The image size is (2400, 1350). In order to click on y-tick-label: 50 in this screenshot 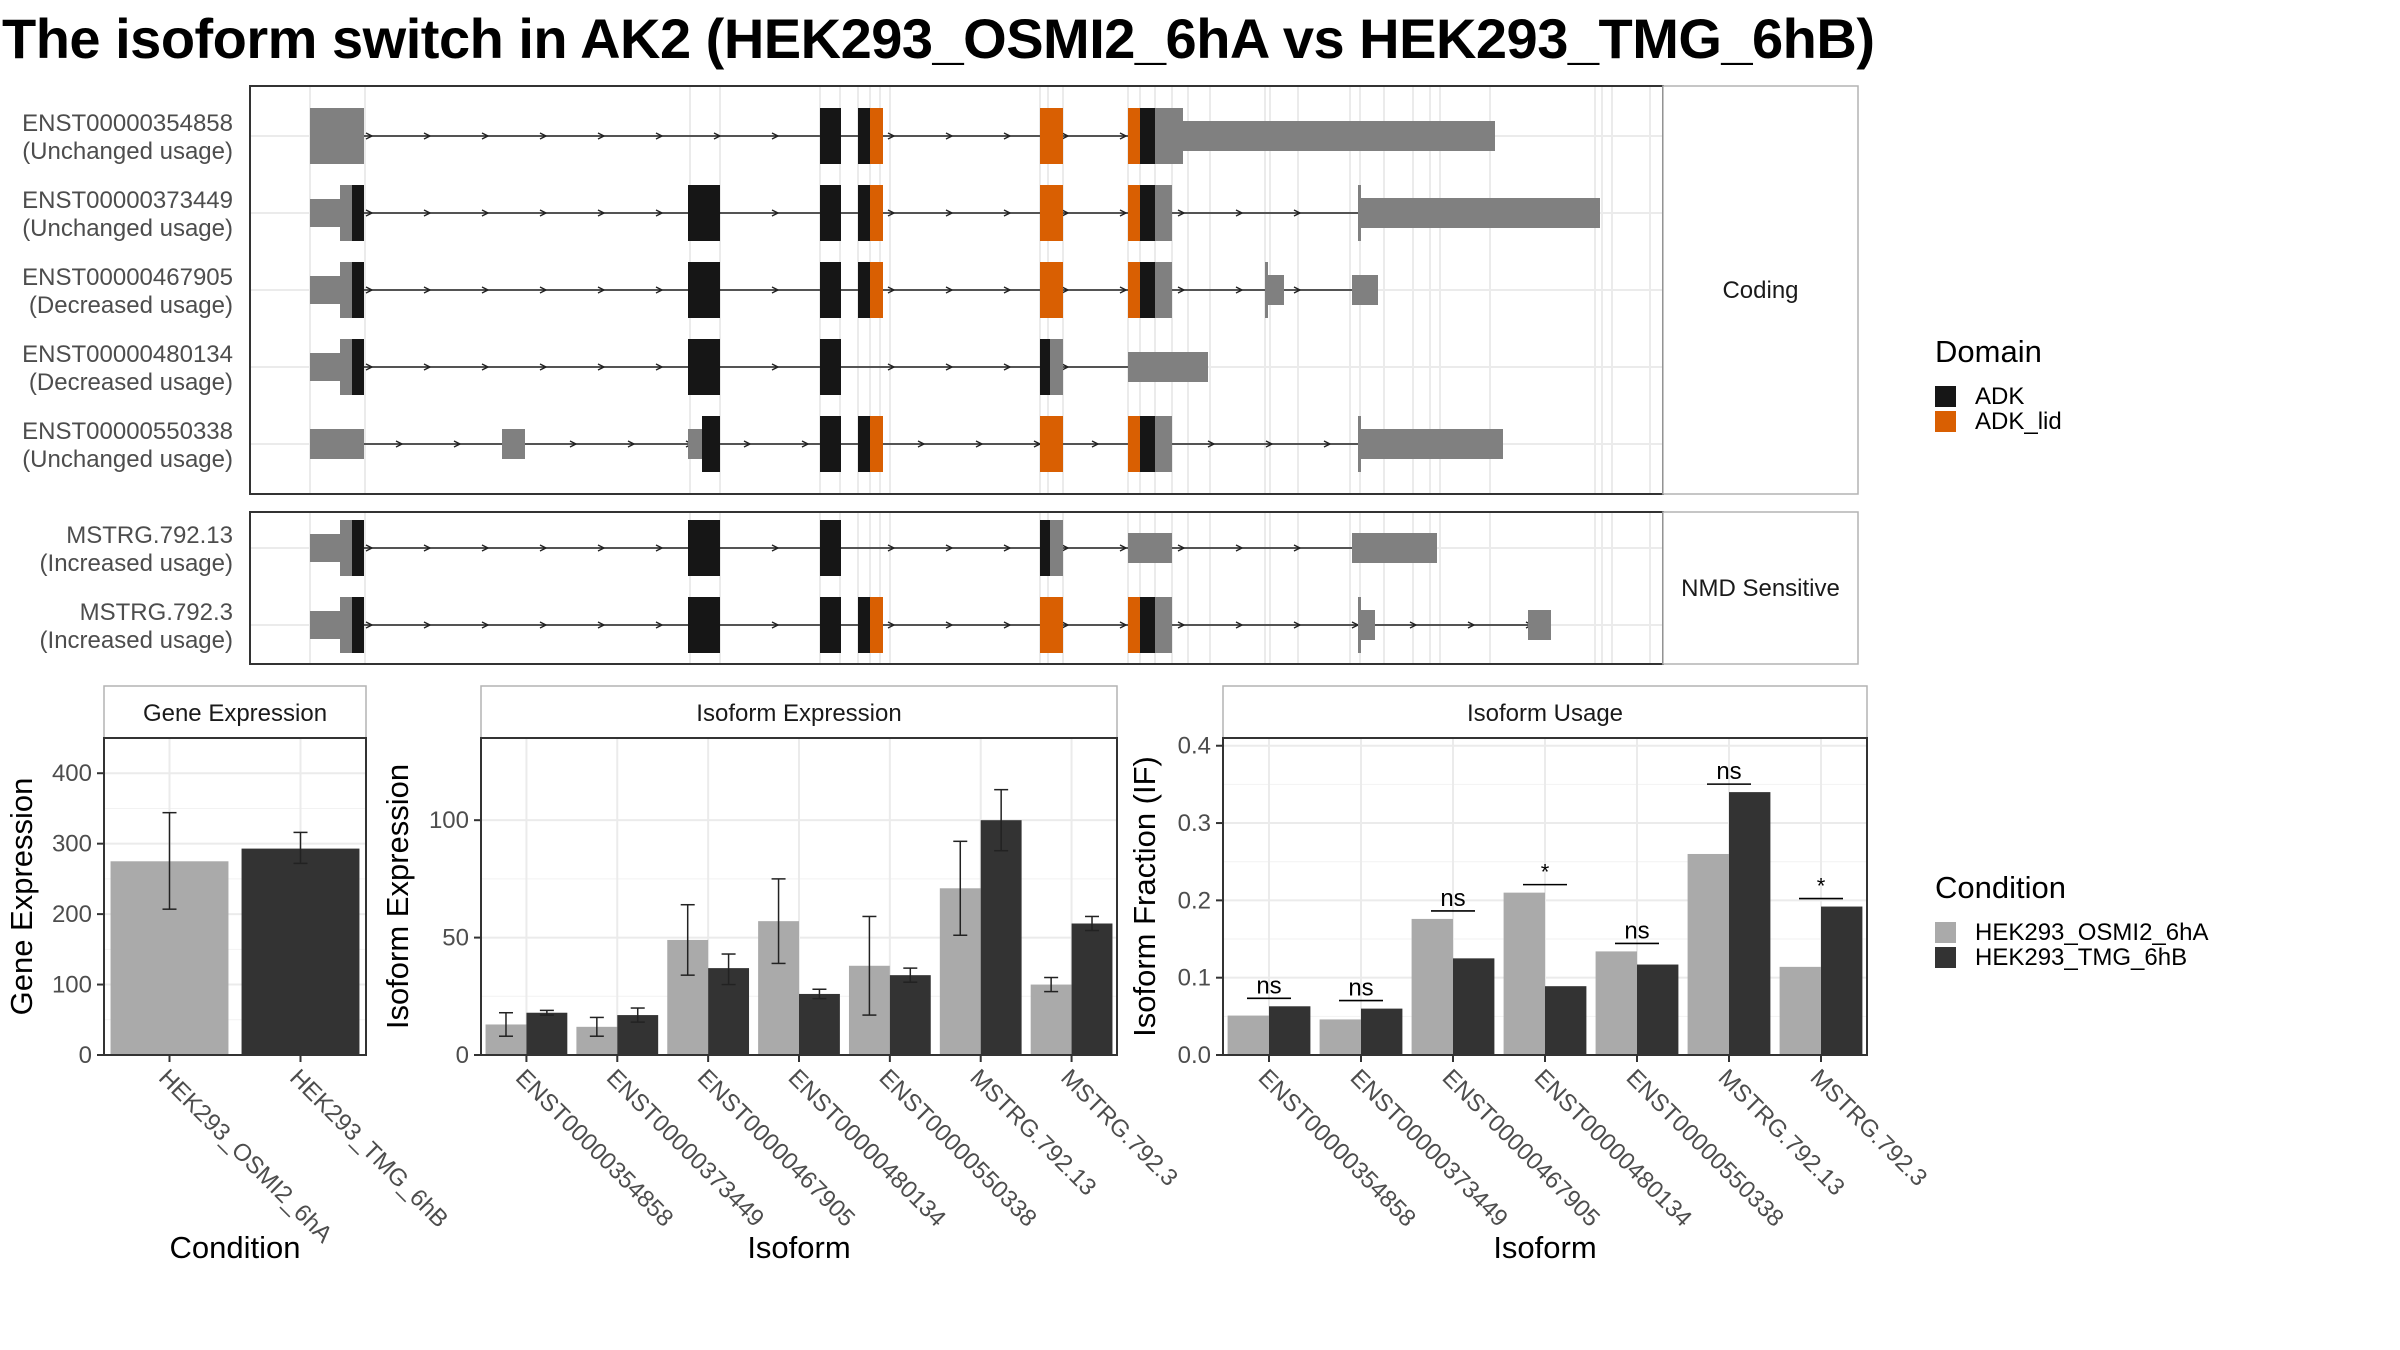, I will do `click(455, 938)`.